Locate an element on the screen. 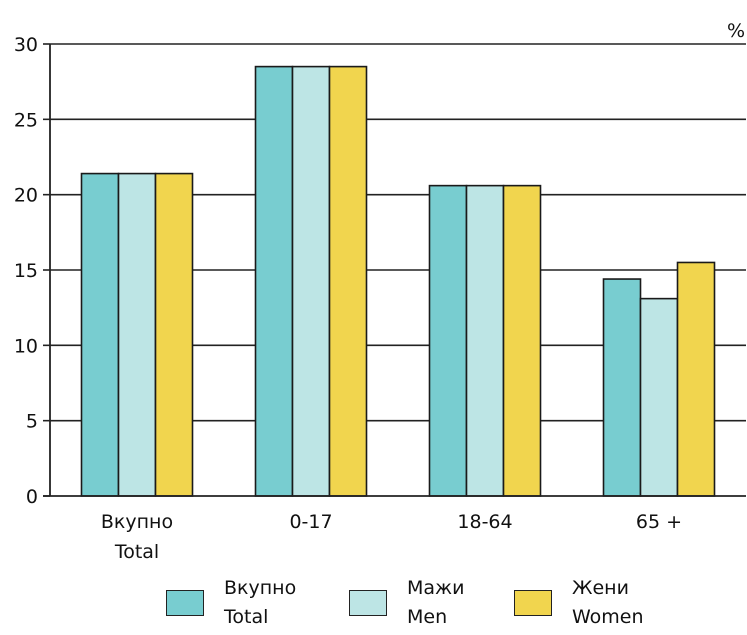 The width and height of the screenshot is (747, 635). y-tick-label: 15 is located at coordinates (26, 271).